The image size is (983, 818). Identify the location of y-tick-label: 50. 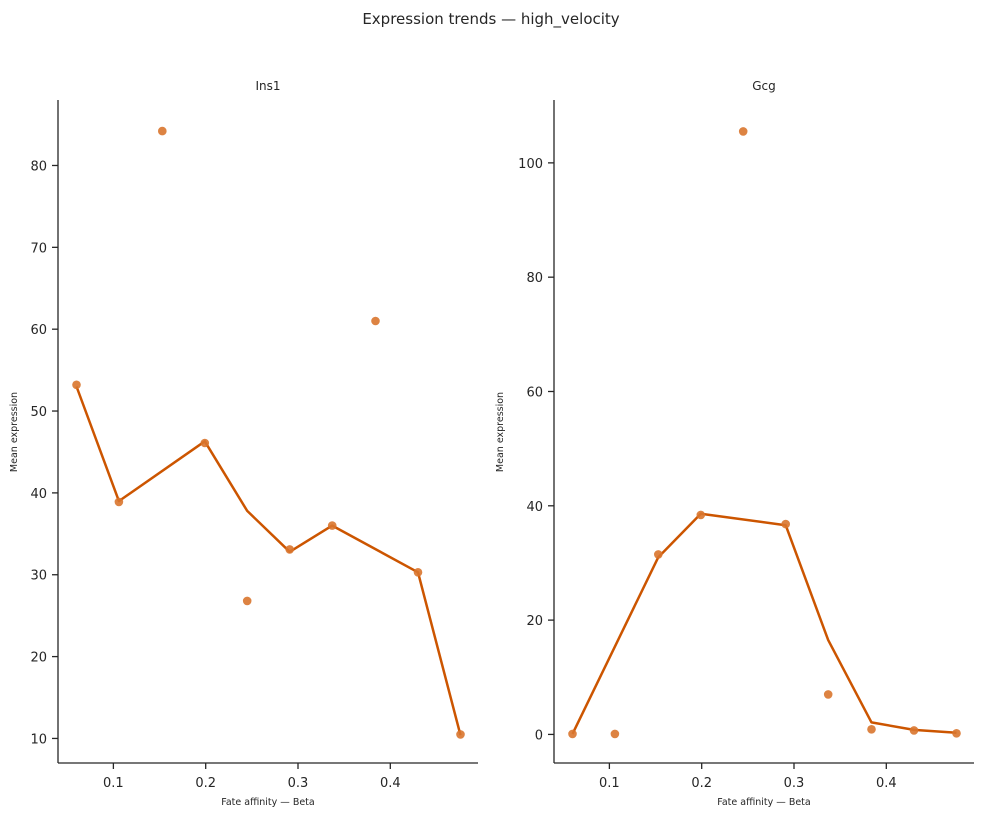
(38, 412).